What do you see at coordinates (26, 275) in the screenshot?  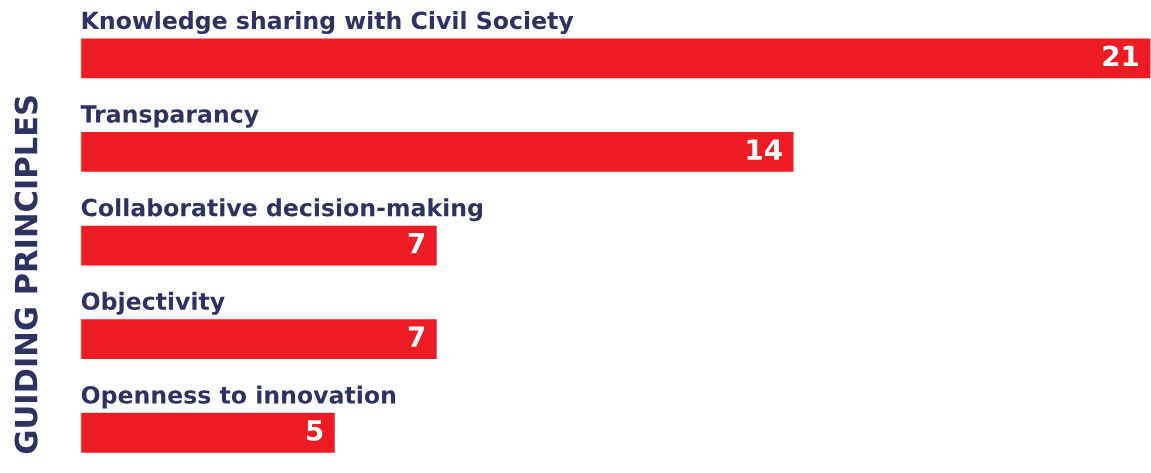 I see `y-axis-title: GUIDING PRINCIPLES` at bounding box center [26, 275].